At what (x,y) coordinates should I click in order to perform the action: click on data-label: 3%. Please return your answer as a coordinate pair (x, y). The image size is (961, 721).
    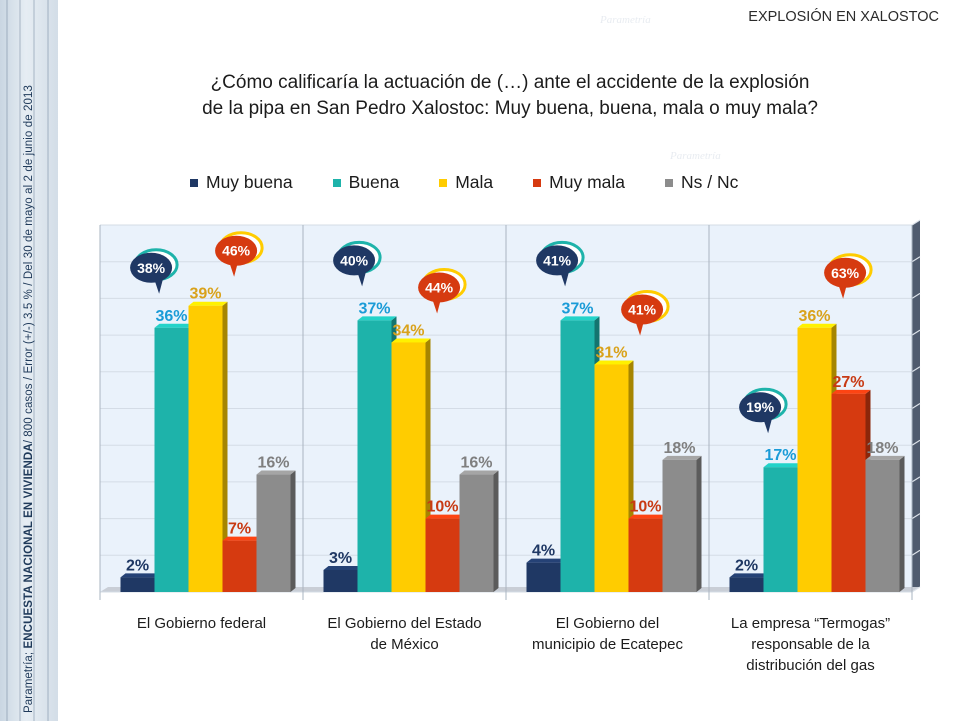
    Looking at the image, I should click on (340, 558).